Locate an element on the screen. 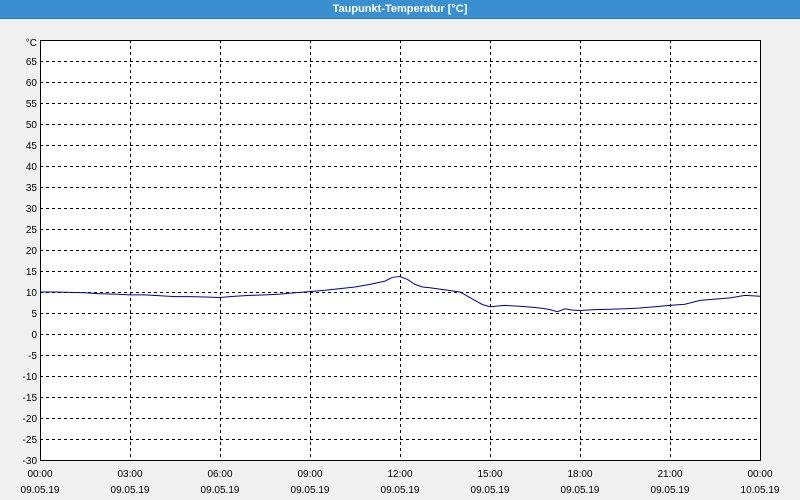 The image size is (800, 500). y-tick-label: 0 is located at coordinates (34, 335).